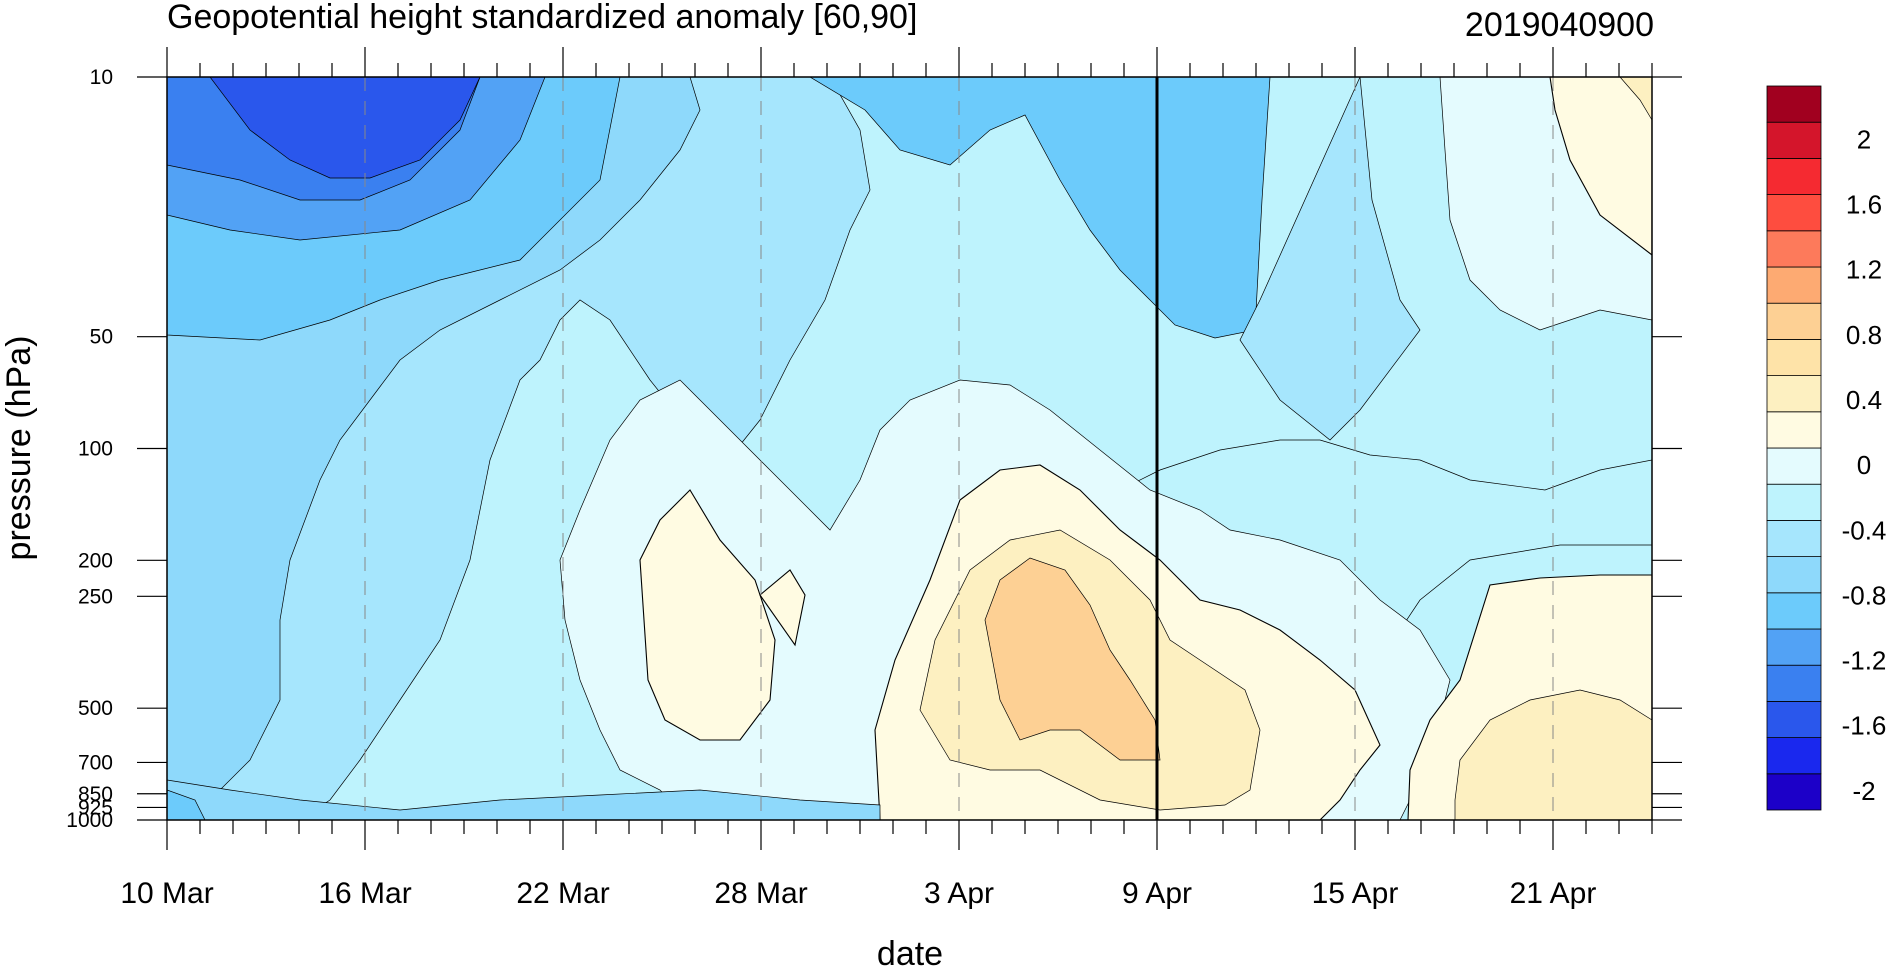  I want to click on y-tick-label: 500, so click(95, 708).